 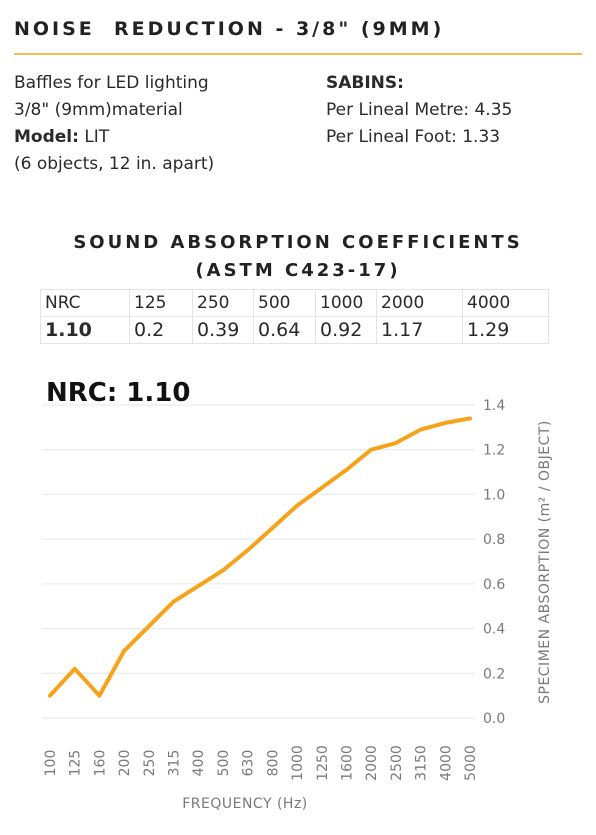 What do you see at coordinates (100, 763) in the screenshot?
I see `x-tick-label: 160` at bounding box center [100, 763].